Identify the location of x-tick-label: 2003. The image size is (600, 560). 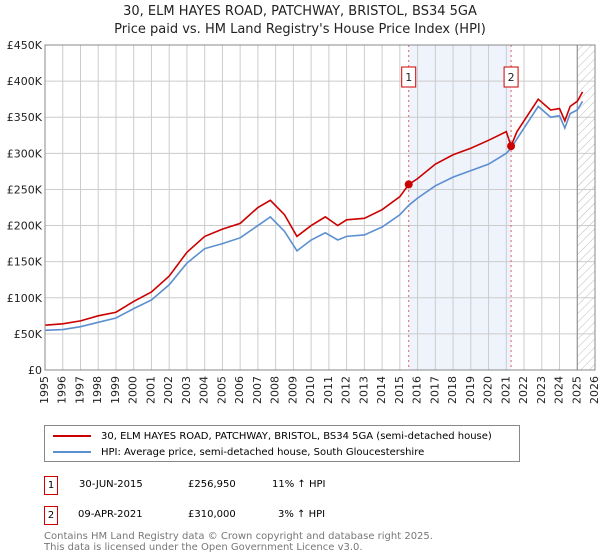
(186, 390).